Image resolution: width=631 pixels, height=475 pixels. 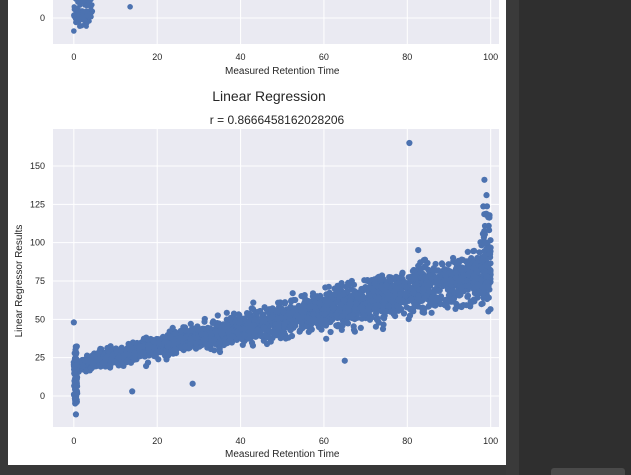 I want to click on bottom-scroll-handle, so click(x=588, y=471).